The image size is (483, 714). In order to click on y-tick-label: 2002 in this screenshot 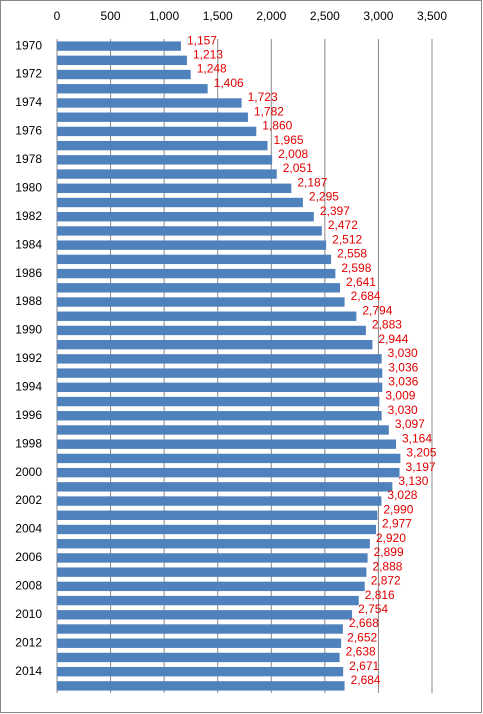, I will do `click(28, 500)`.